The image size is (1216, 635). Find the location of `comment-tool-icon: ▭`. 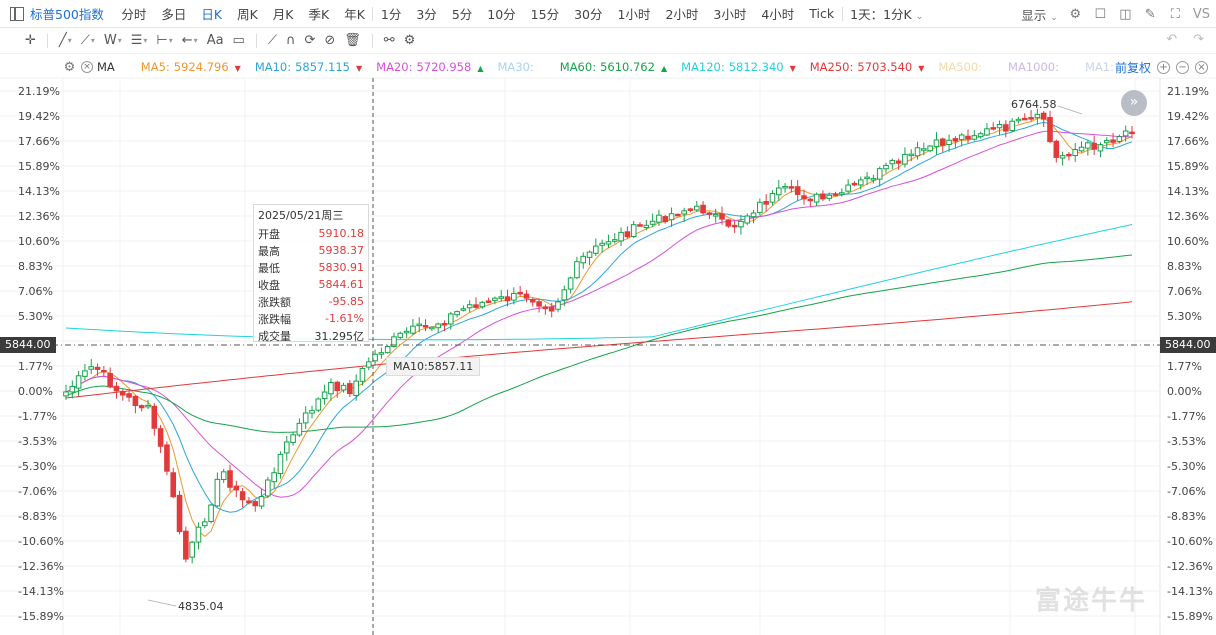

comment-tool-icon: ▭ is located at coordinates (238, 40).